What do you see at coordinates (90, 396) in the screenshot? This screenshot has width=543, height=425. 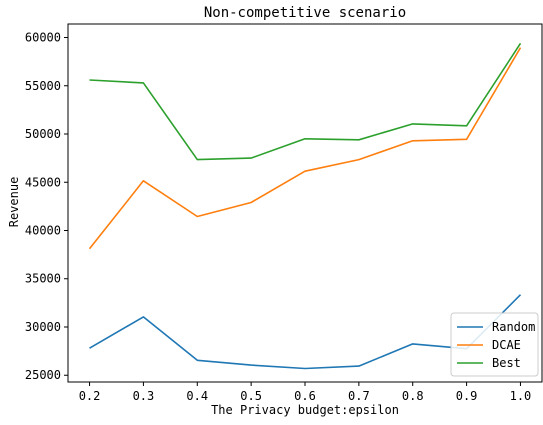 I see `x-tick-label: 0.2` at bounding box center [90, 396].